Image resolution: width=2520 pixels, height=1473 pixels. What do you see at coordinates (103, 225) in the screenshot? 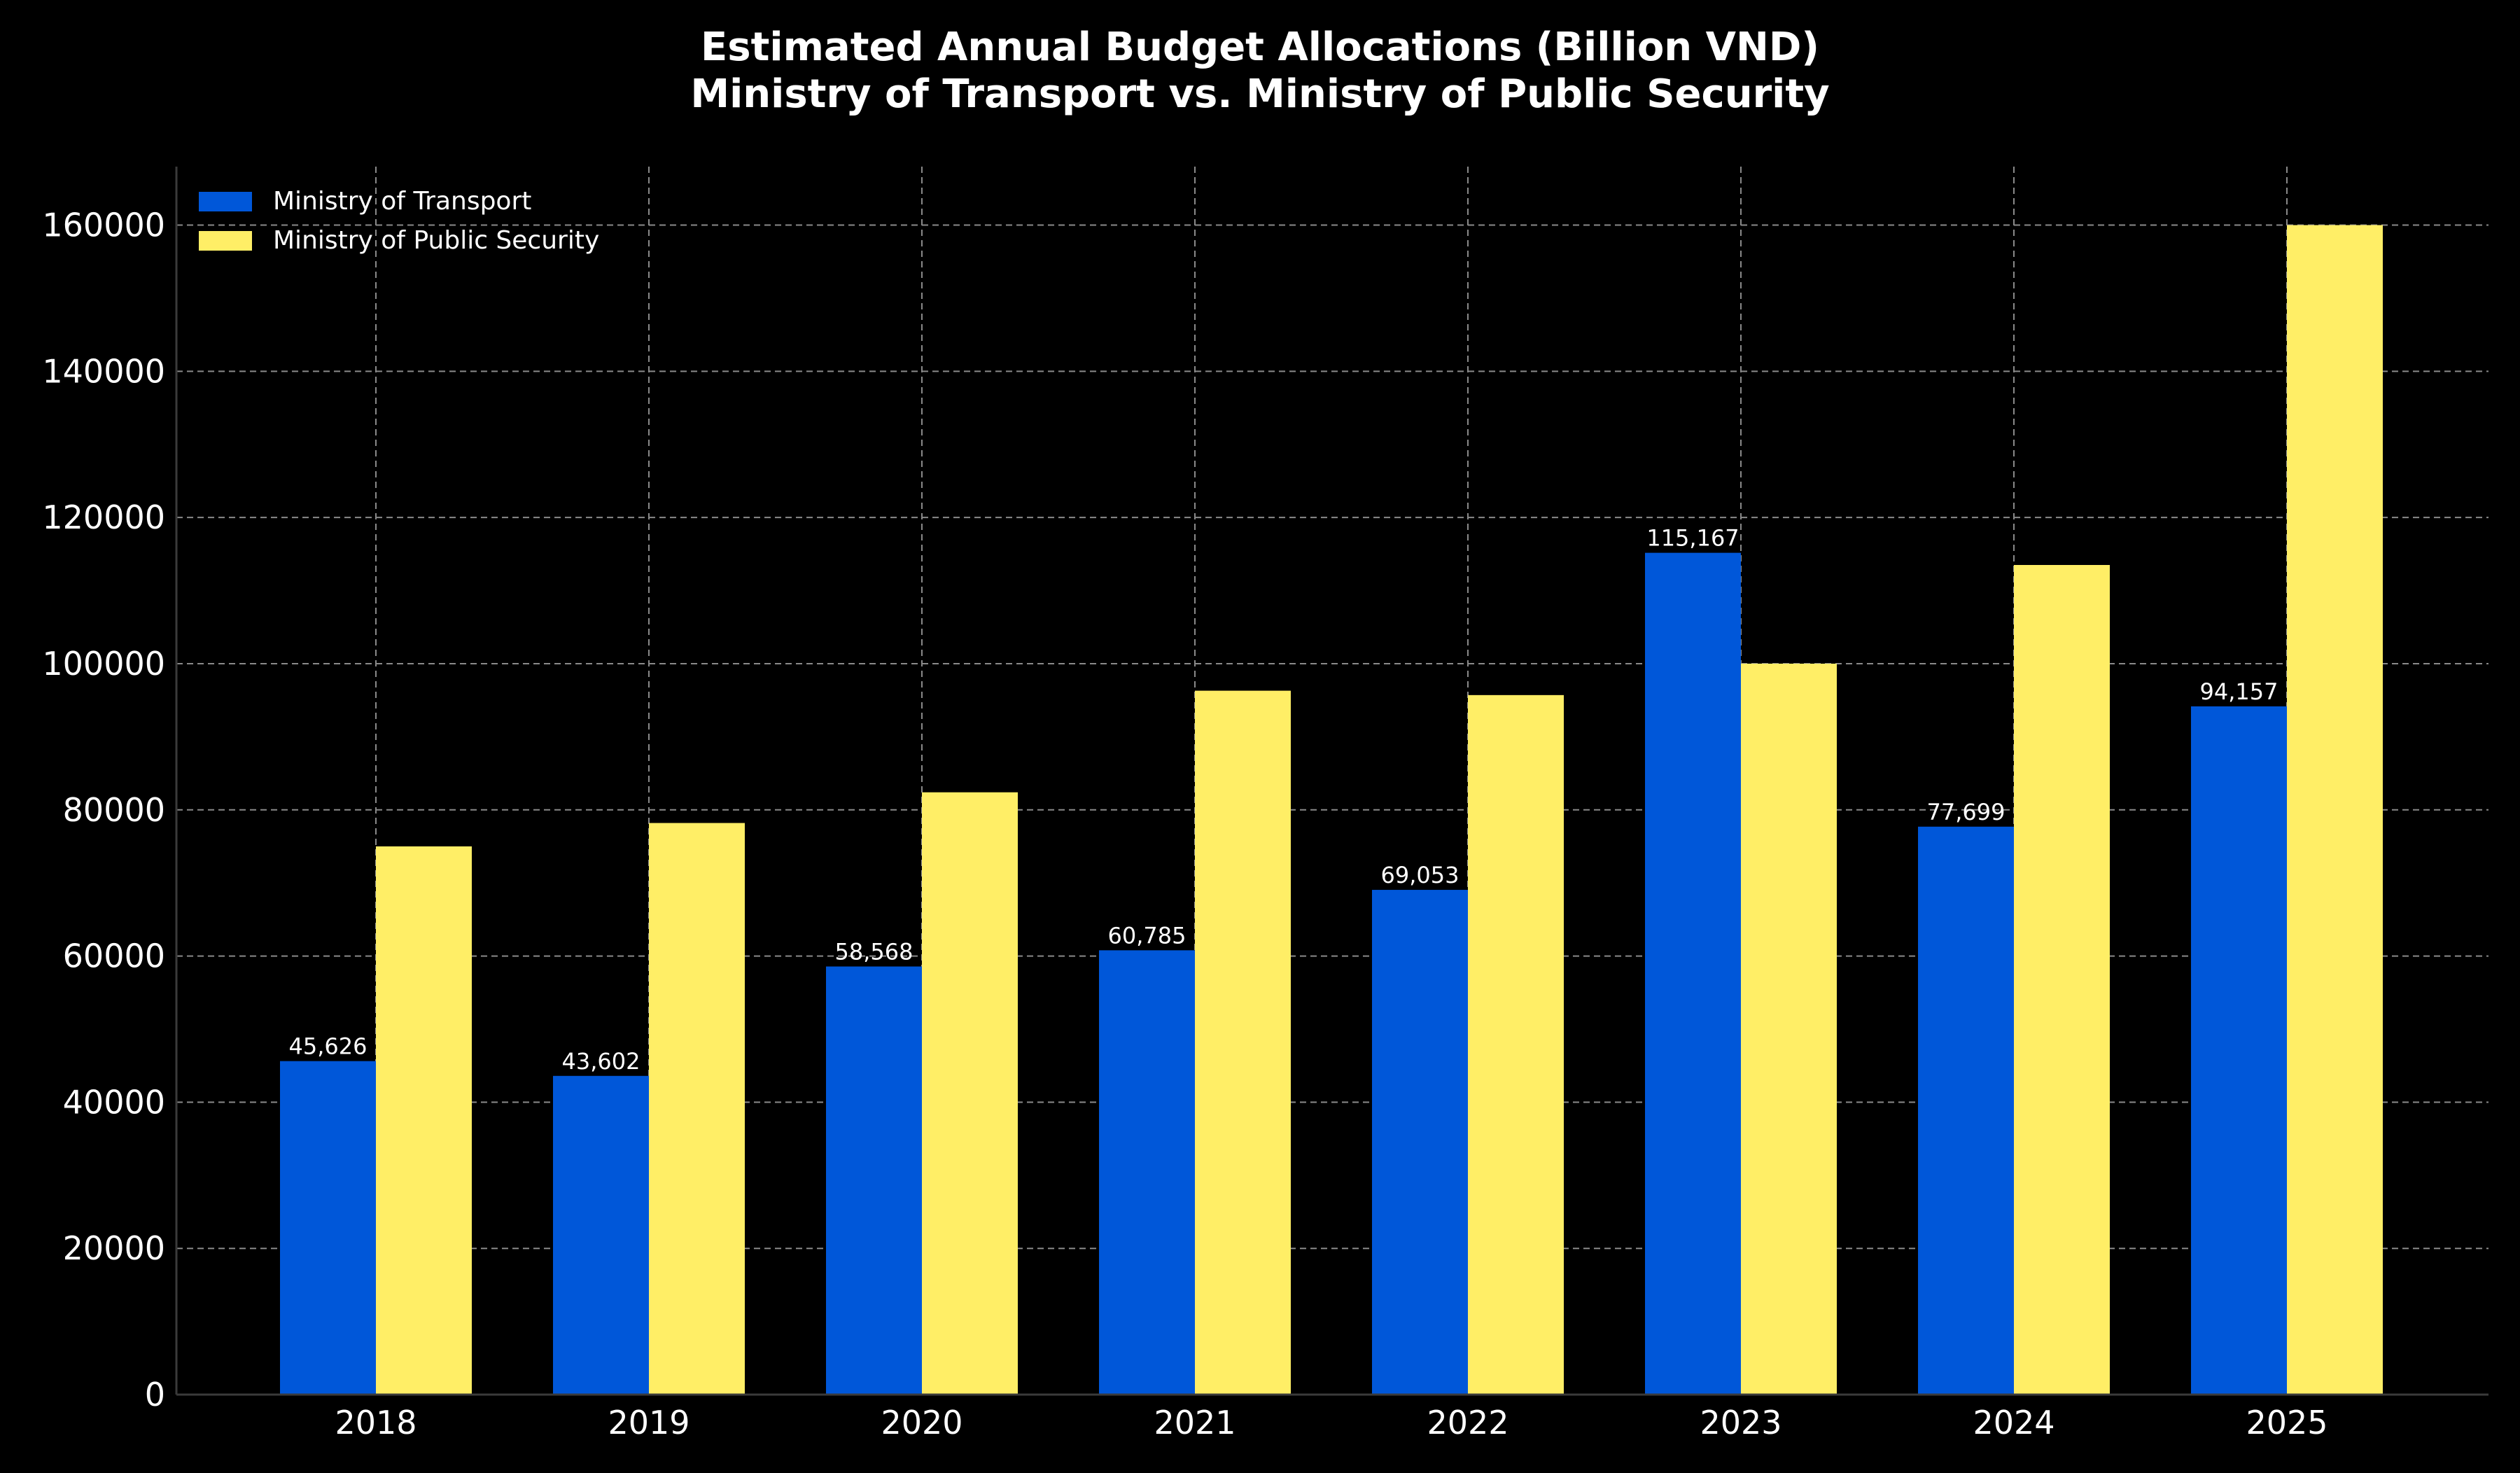
I see `y-tick-label: 160000` at bounding box center [103, 225].